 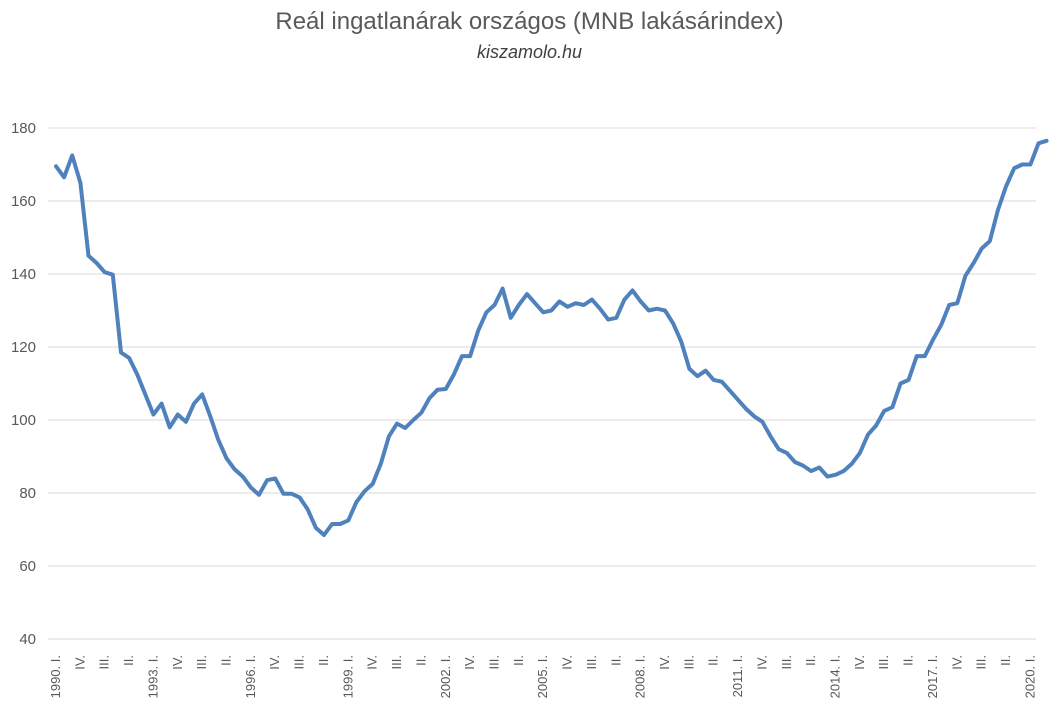 I want to click on x-tick-label: 1990. I., so click(x=55, y=676).